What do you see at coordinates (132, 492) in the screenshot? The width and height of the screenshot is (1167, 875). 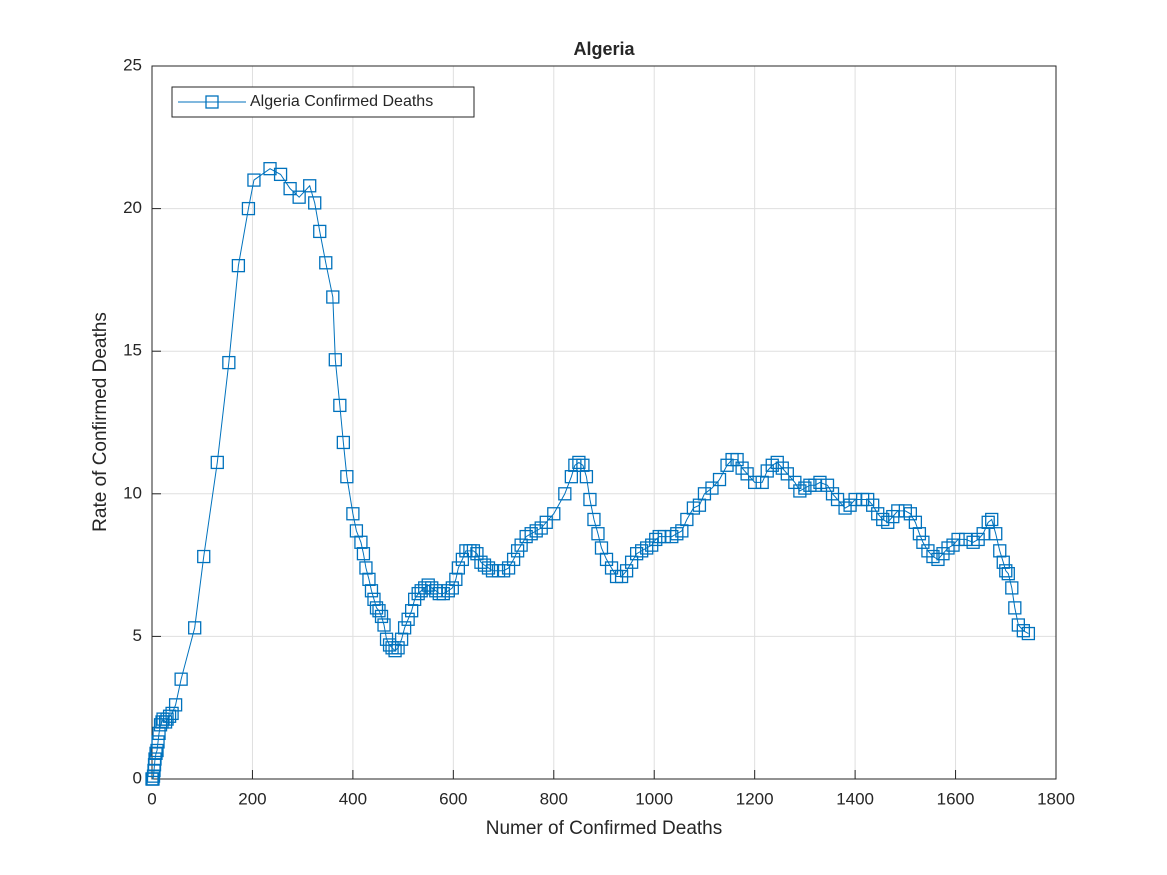 I see `y-tick-label: 10` at bounding box center [132, 492].